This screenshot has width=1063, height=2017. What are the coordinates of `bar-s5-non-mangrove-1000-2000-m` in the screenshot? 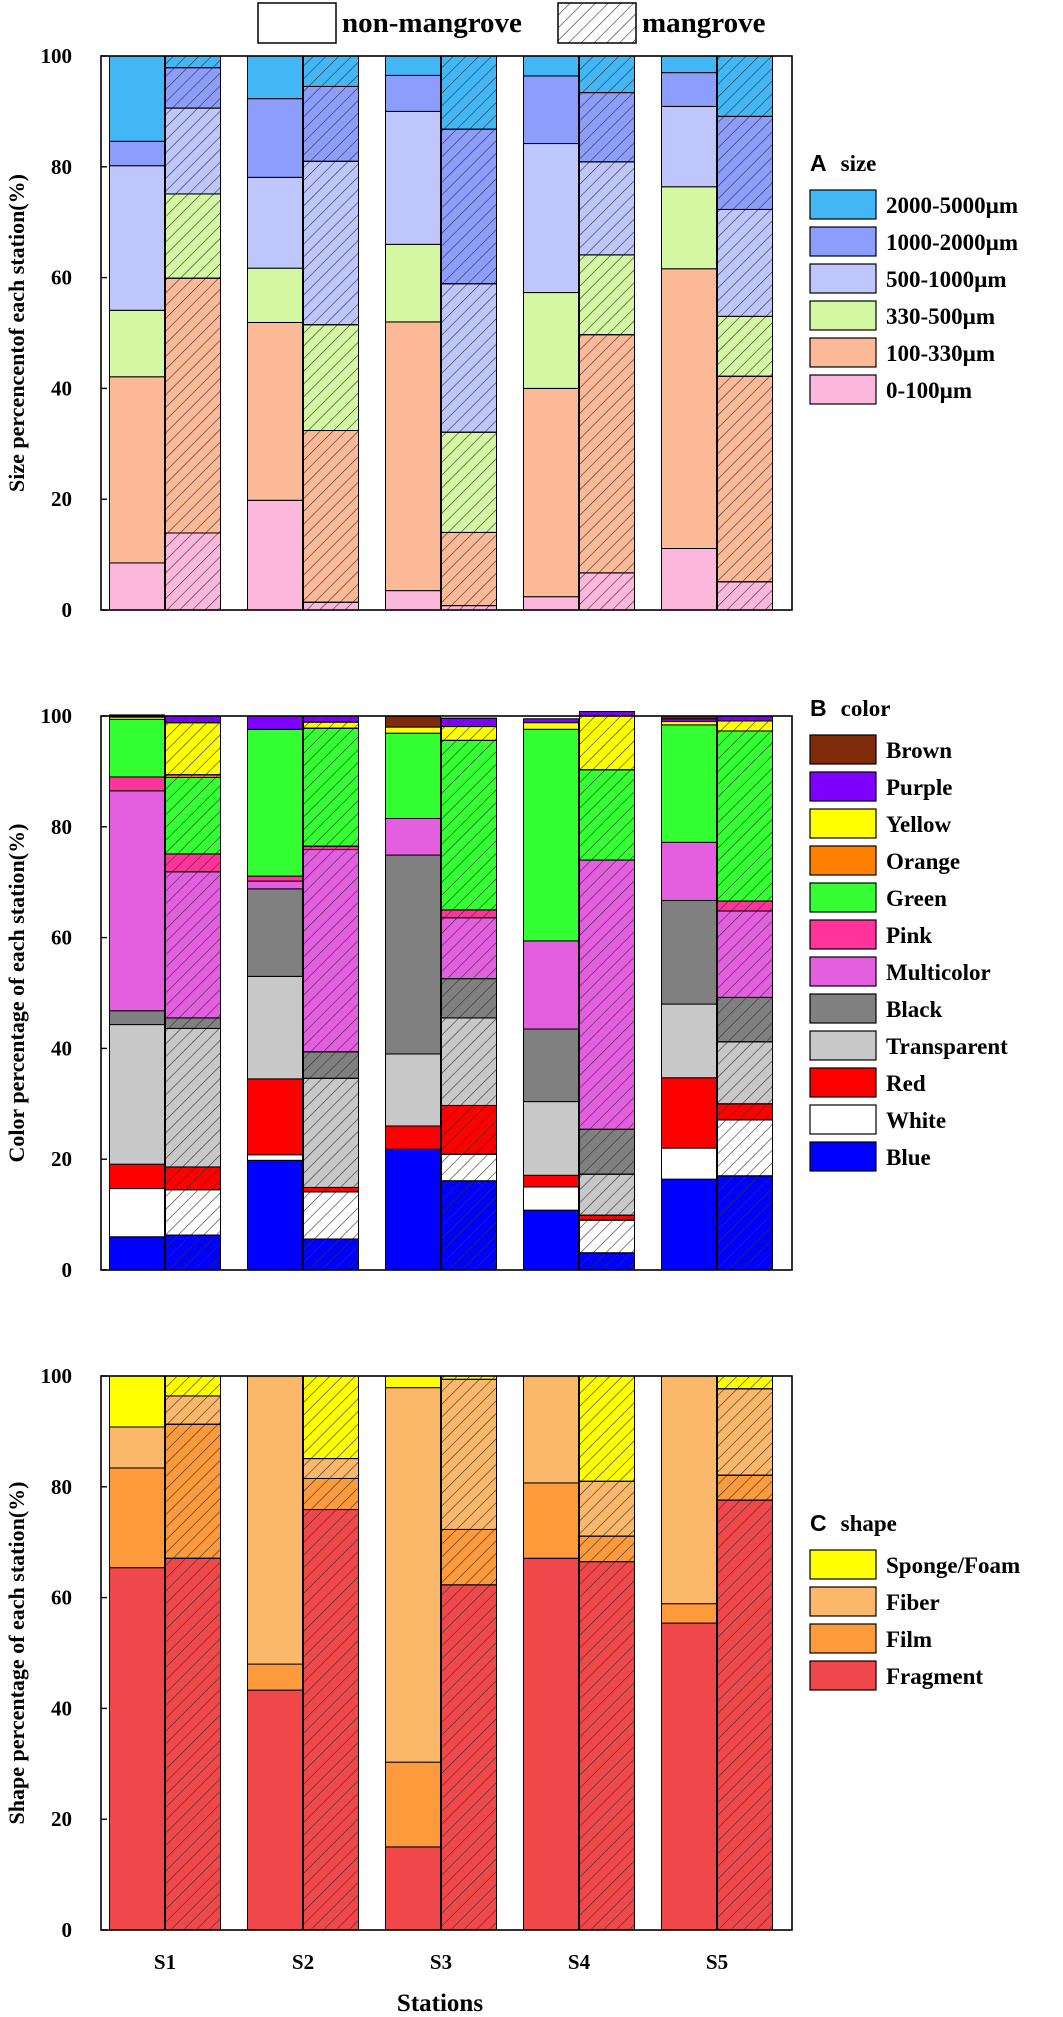 It's located at (689, 89).